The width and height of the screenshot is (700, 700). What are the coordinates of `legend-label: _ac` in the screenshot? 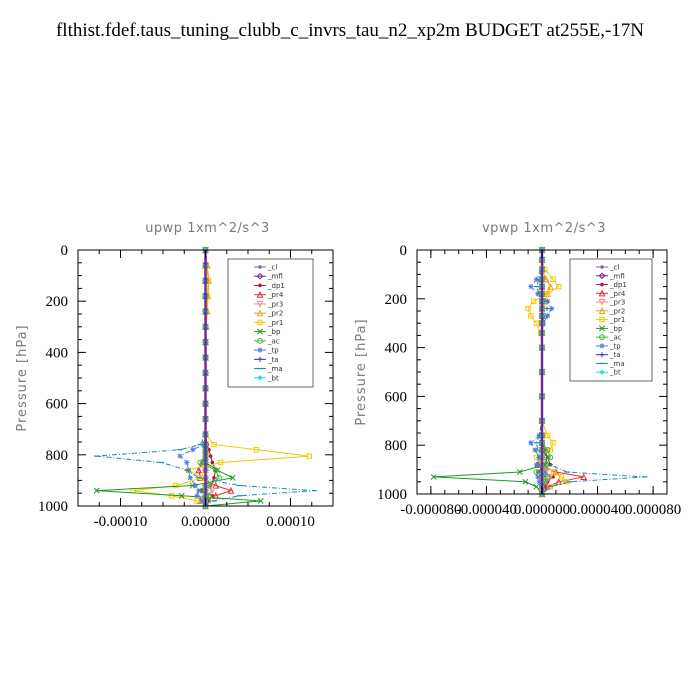 It's located at (273, 341).